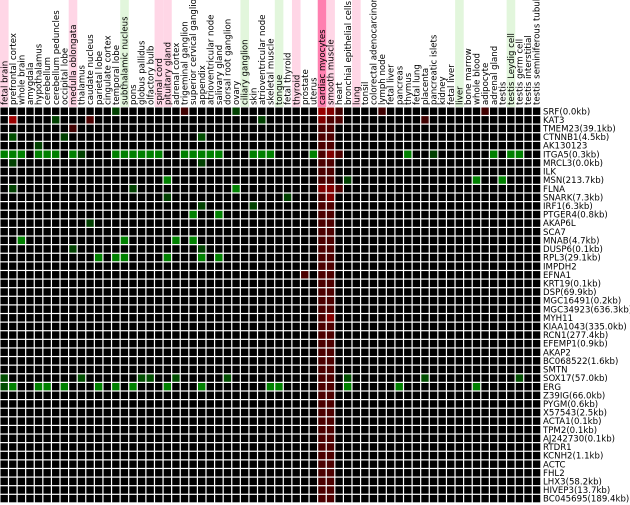 This screenshot has width=630, height=505. Describe the element at coordinates (558, 319) in the screenshot. I see `row-label: MYH11` at that location.